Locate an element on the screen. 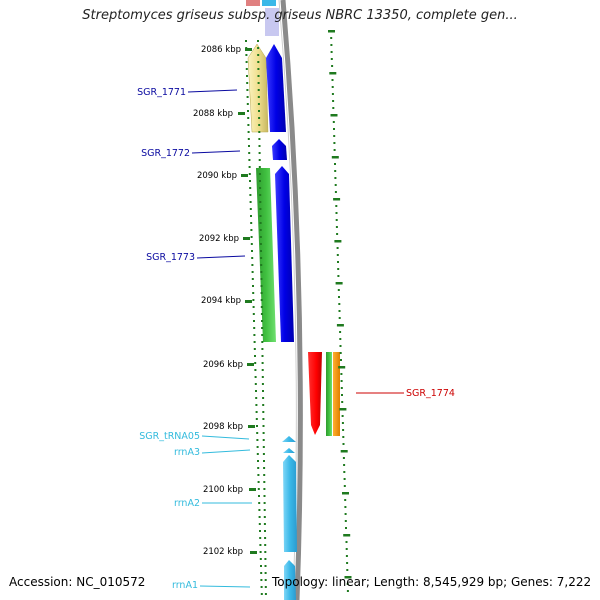 This screenshot has width=600, height=600. gene-label-sgr-1771: SGR_1771 is located at coordinates (161, 92).